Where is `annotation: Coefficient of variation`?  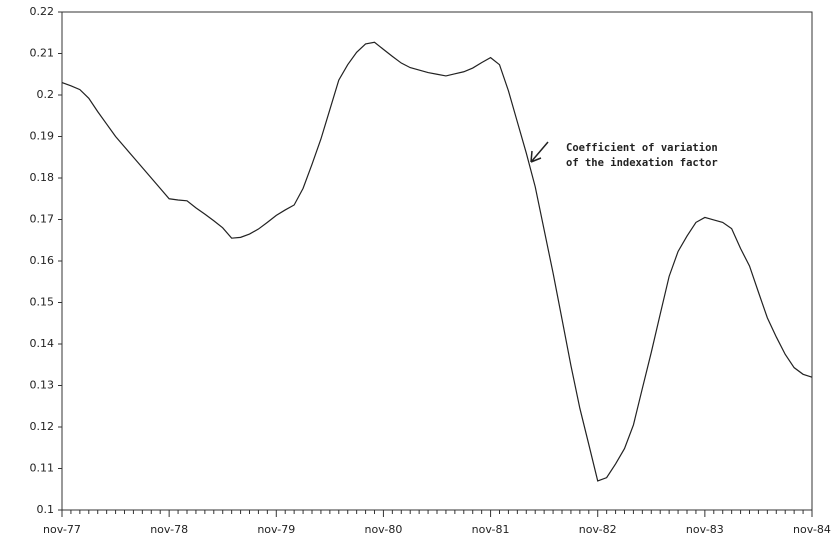
annotation: Coefficient of variation is located at coordinates (642, 148).